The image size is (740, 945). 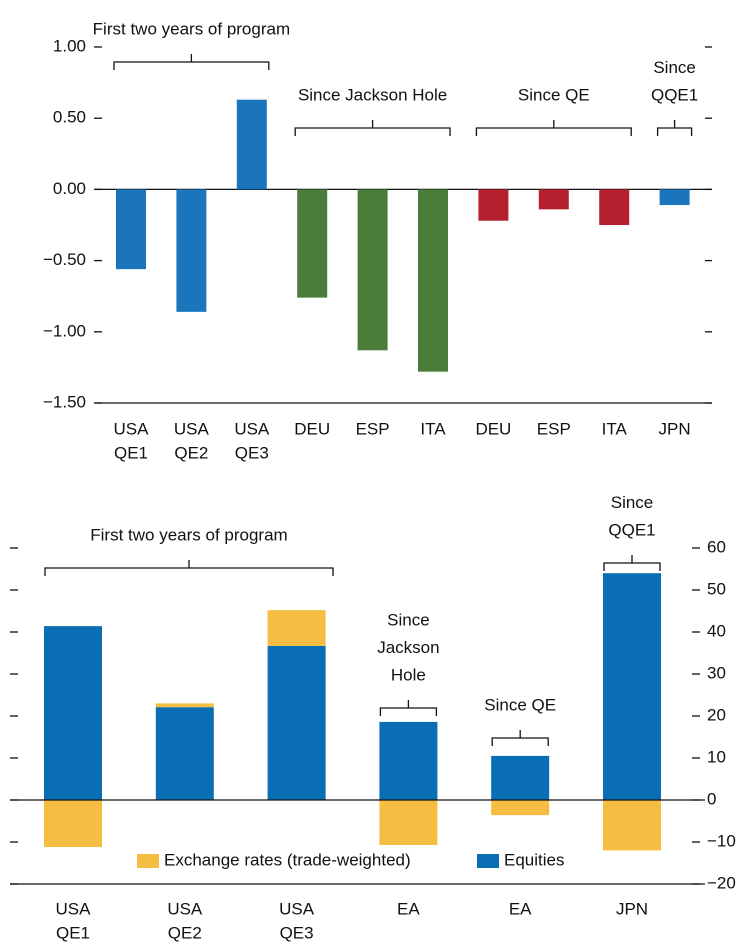 What do you see at coordinates (64, 330) in the screenshot?
I see `y-tick-label: −1.00` at bounding box center [64, 330].